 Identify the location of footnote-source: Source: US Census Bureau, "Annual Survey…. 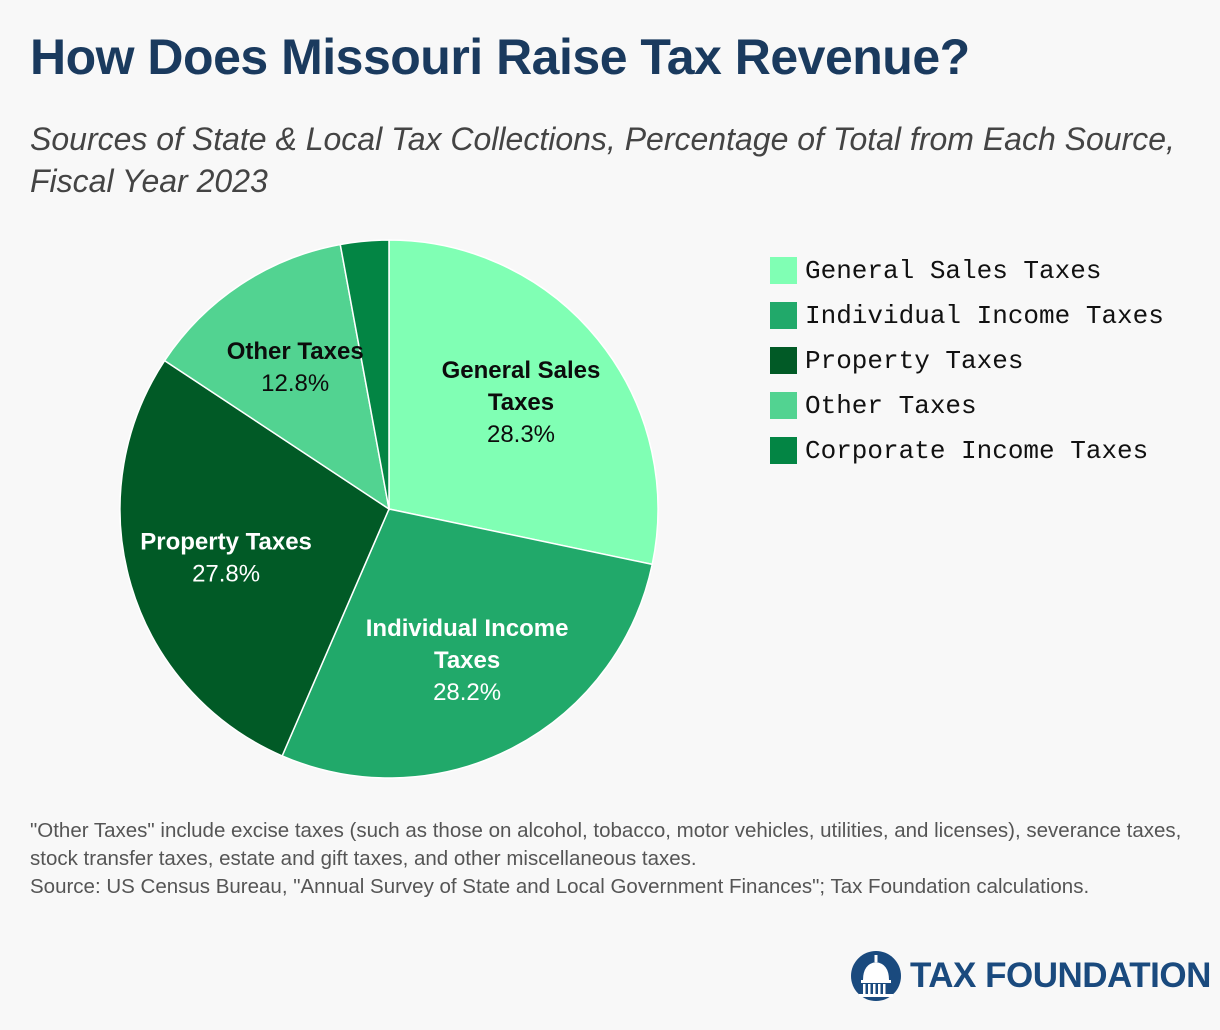
(560, 886).